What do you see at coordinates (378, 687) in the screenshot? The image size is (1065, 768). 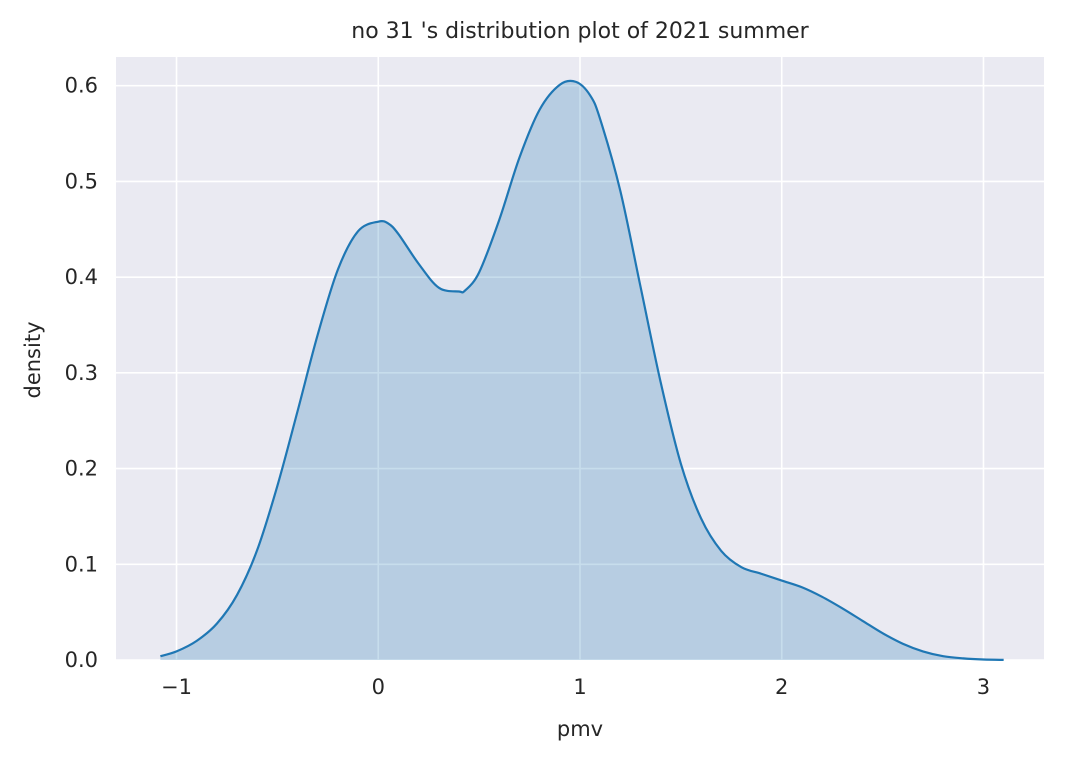 I see `x-tick-label: 0` at bounding box center [378, 687].